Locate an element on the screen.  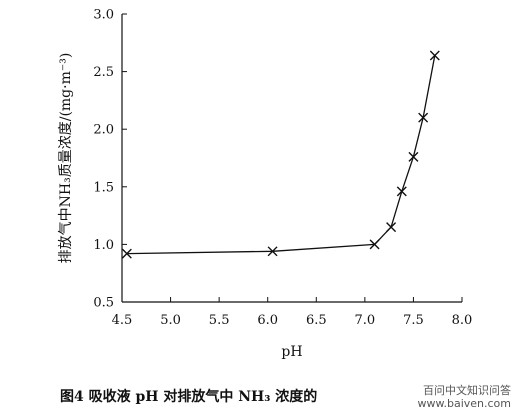
y-ticks: 0.5 1.0 1.5 2.0 2.5 3.0 is located at coordinates (110, 159).